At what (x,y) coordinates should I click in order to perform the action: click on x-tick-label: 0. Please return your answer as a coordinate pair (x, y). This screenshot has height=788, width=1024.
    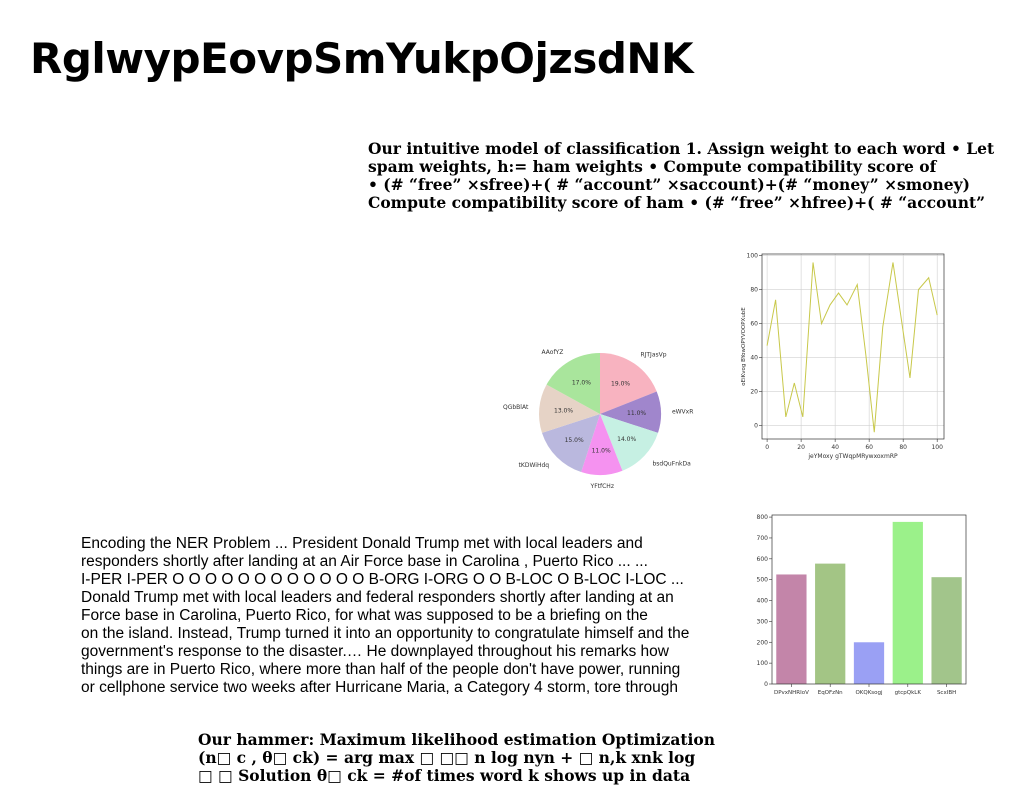
    Looking at the image, I should click on (767, 447).